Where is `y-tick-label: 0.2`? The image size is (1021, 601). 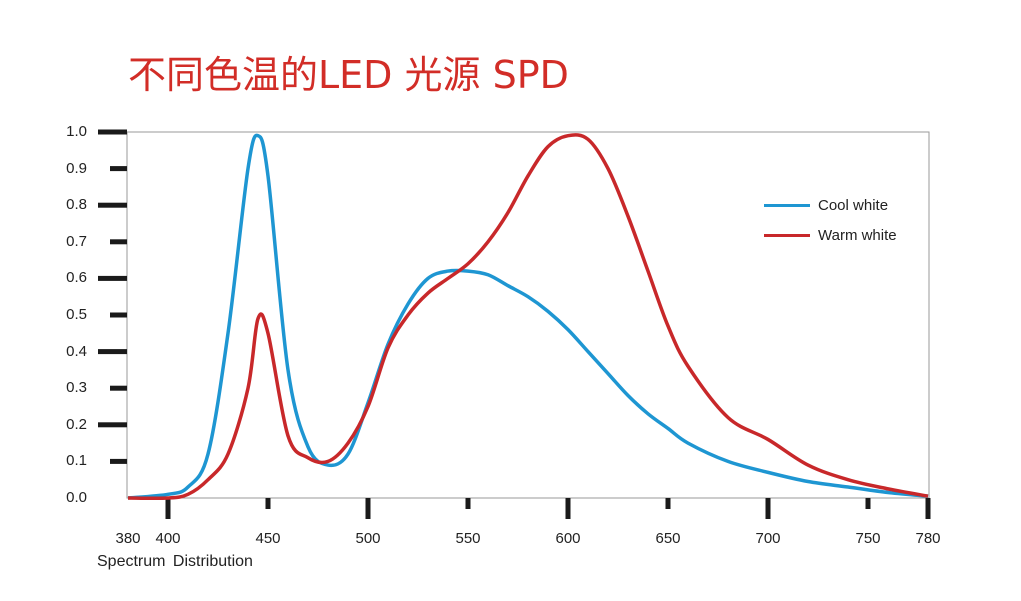 y-tick-label: 0.2 is located at coordinates (76, 424).